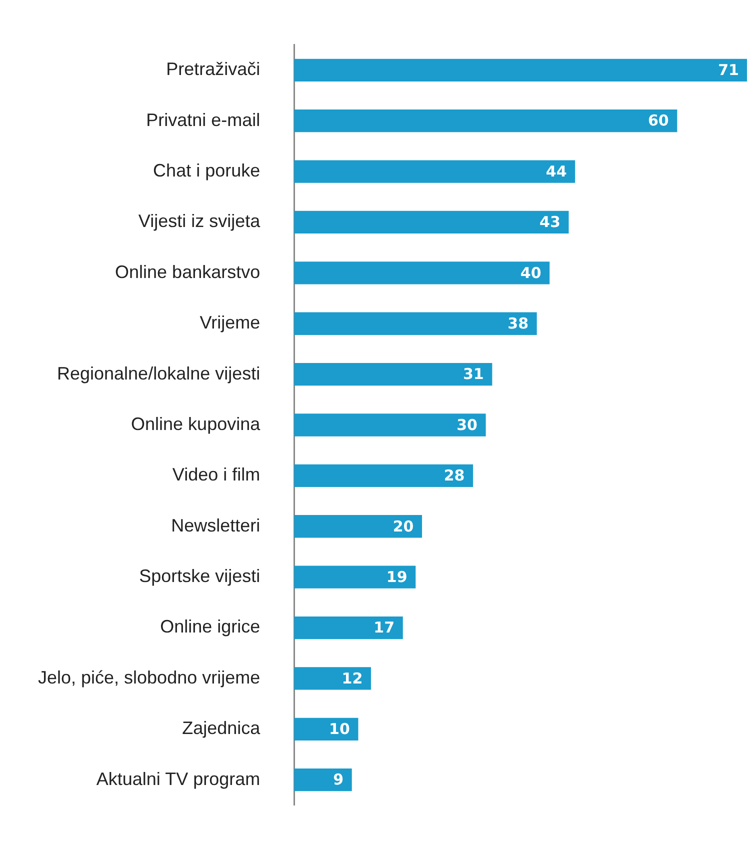  What do you see at coordinates (384, 627) in the screenshot?
I see `data-label: 17` at bounding box center [384, 627].